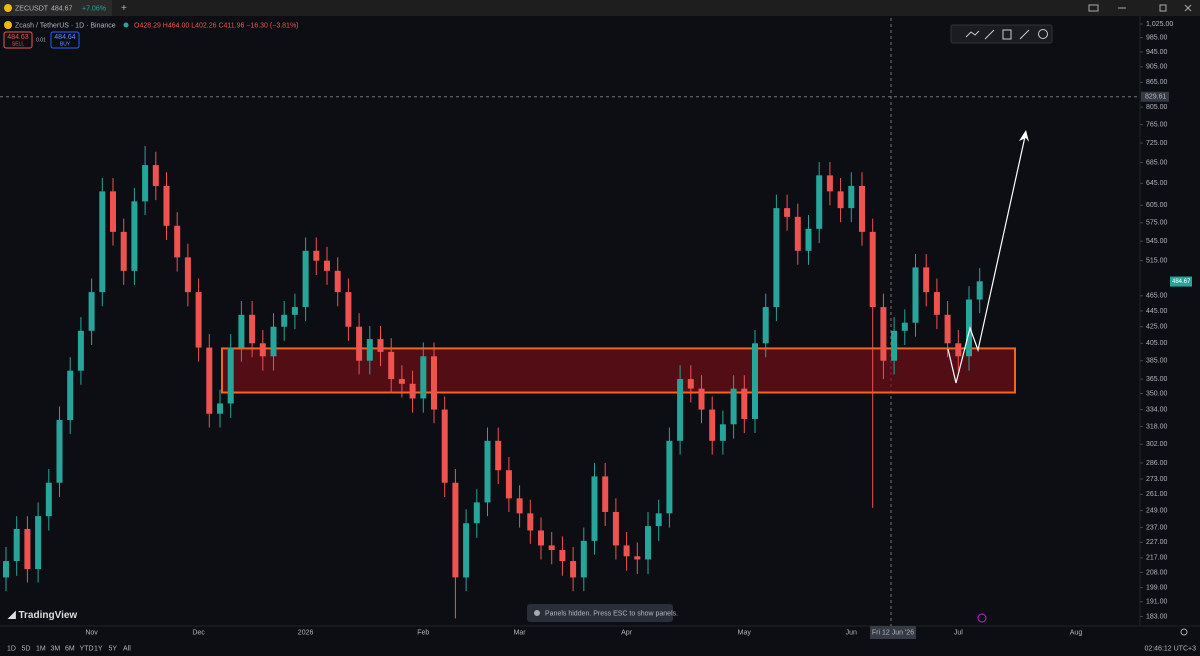 The width and height of the screenshot is (1200, 656). Describe the element at coordinates (127, 648) in the screenshot. I see `range-button: All` at that location.